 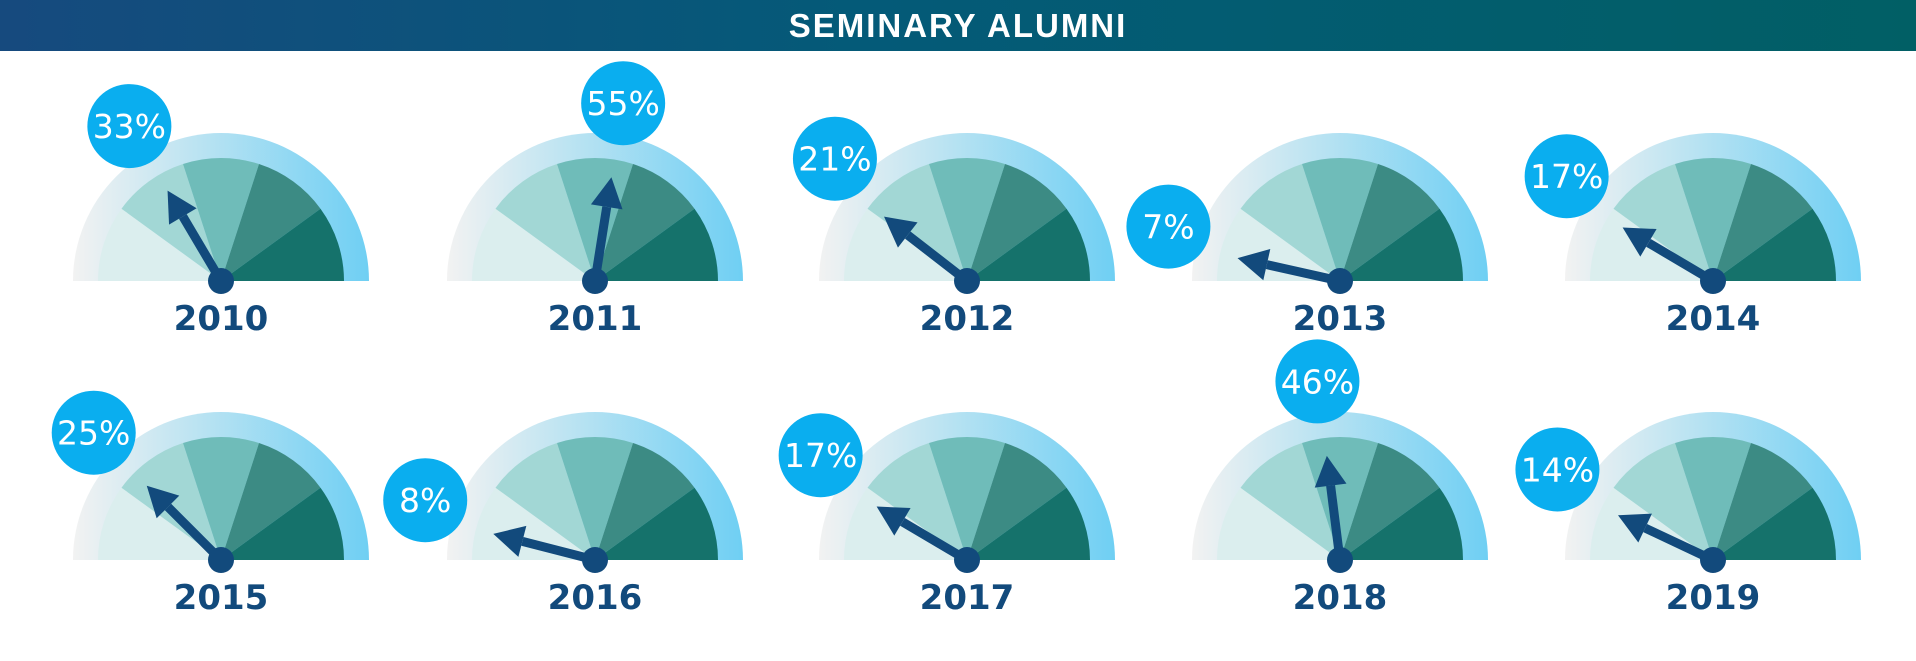 I want to click on value-label: 8%, so click(x=425, y=500).